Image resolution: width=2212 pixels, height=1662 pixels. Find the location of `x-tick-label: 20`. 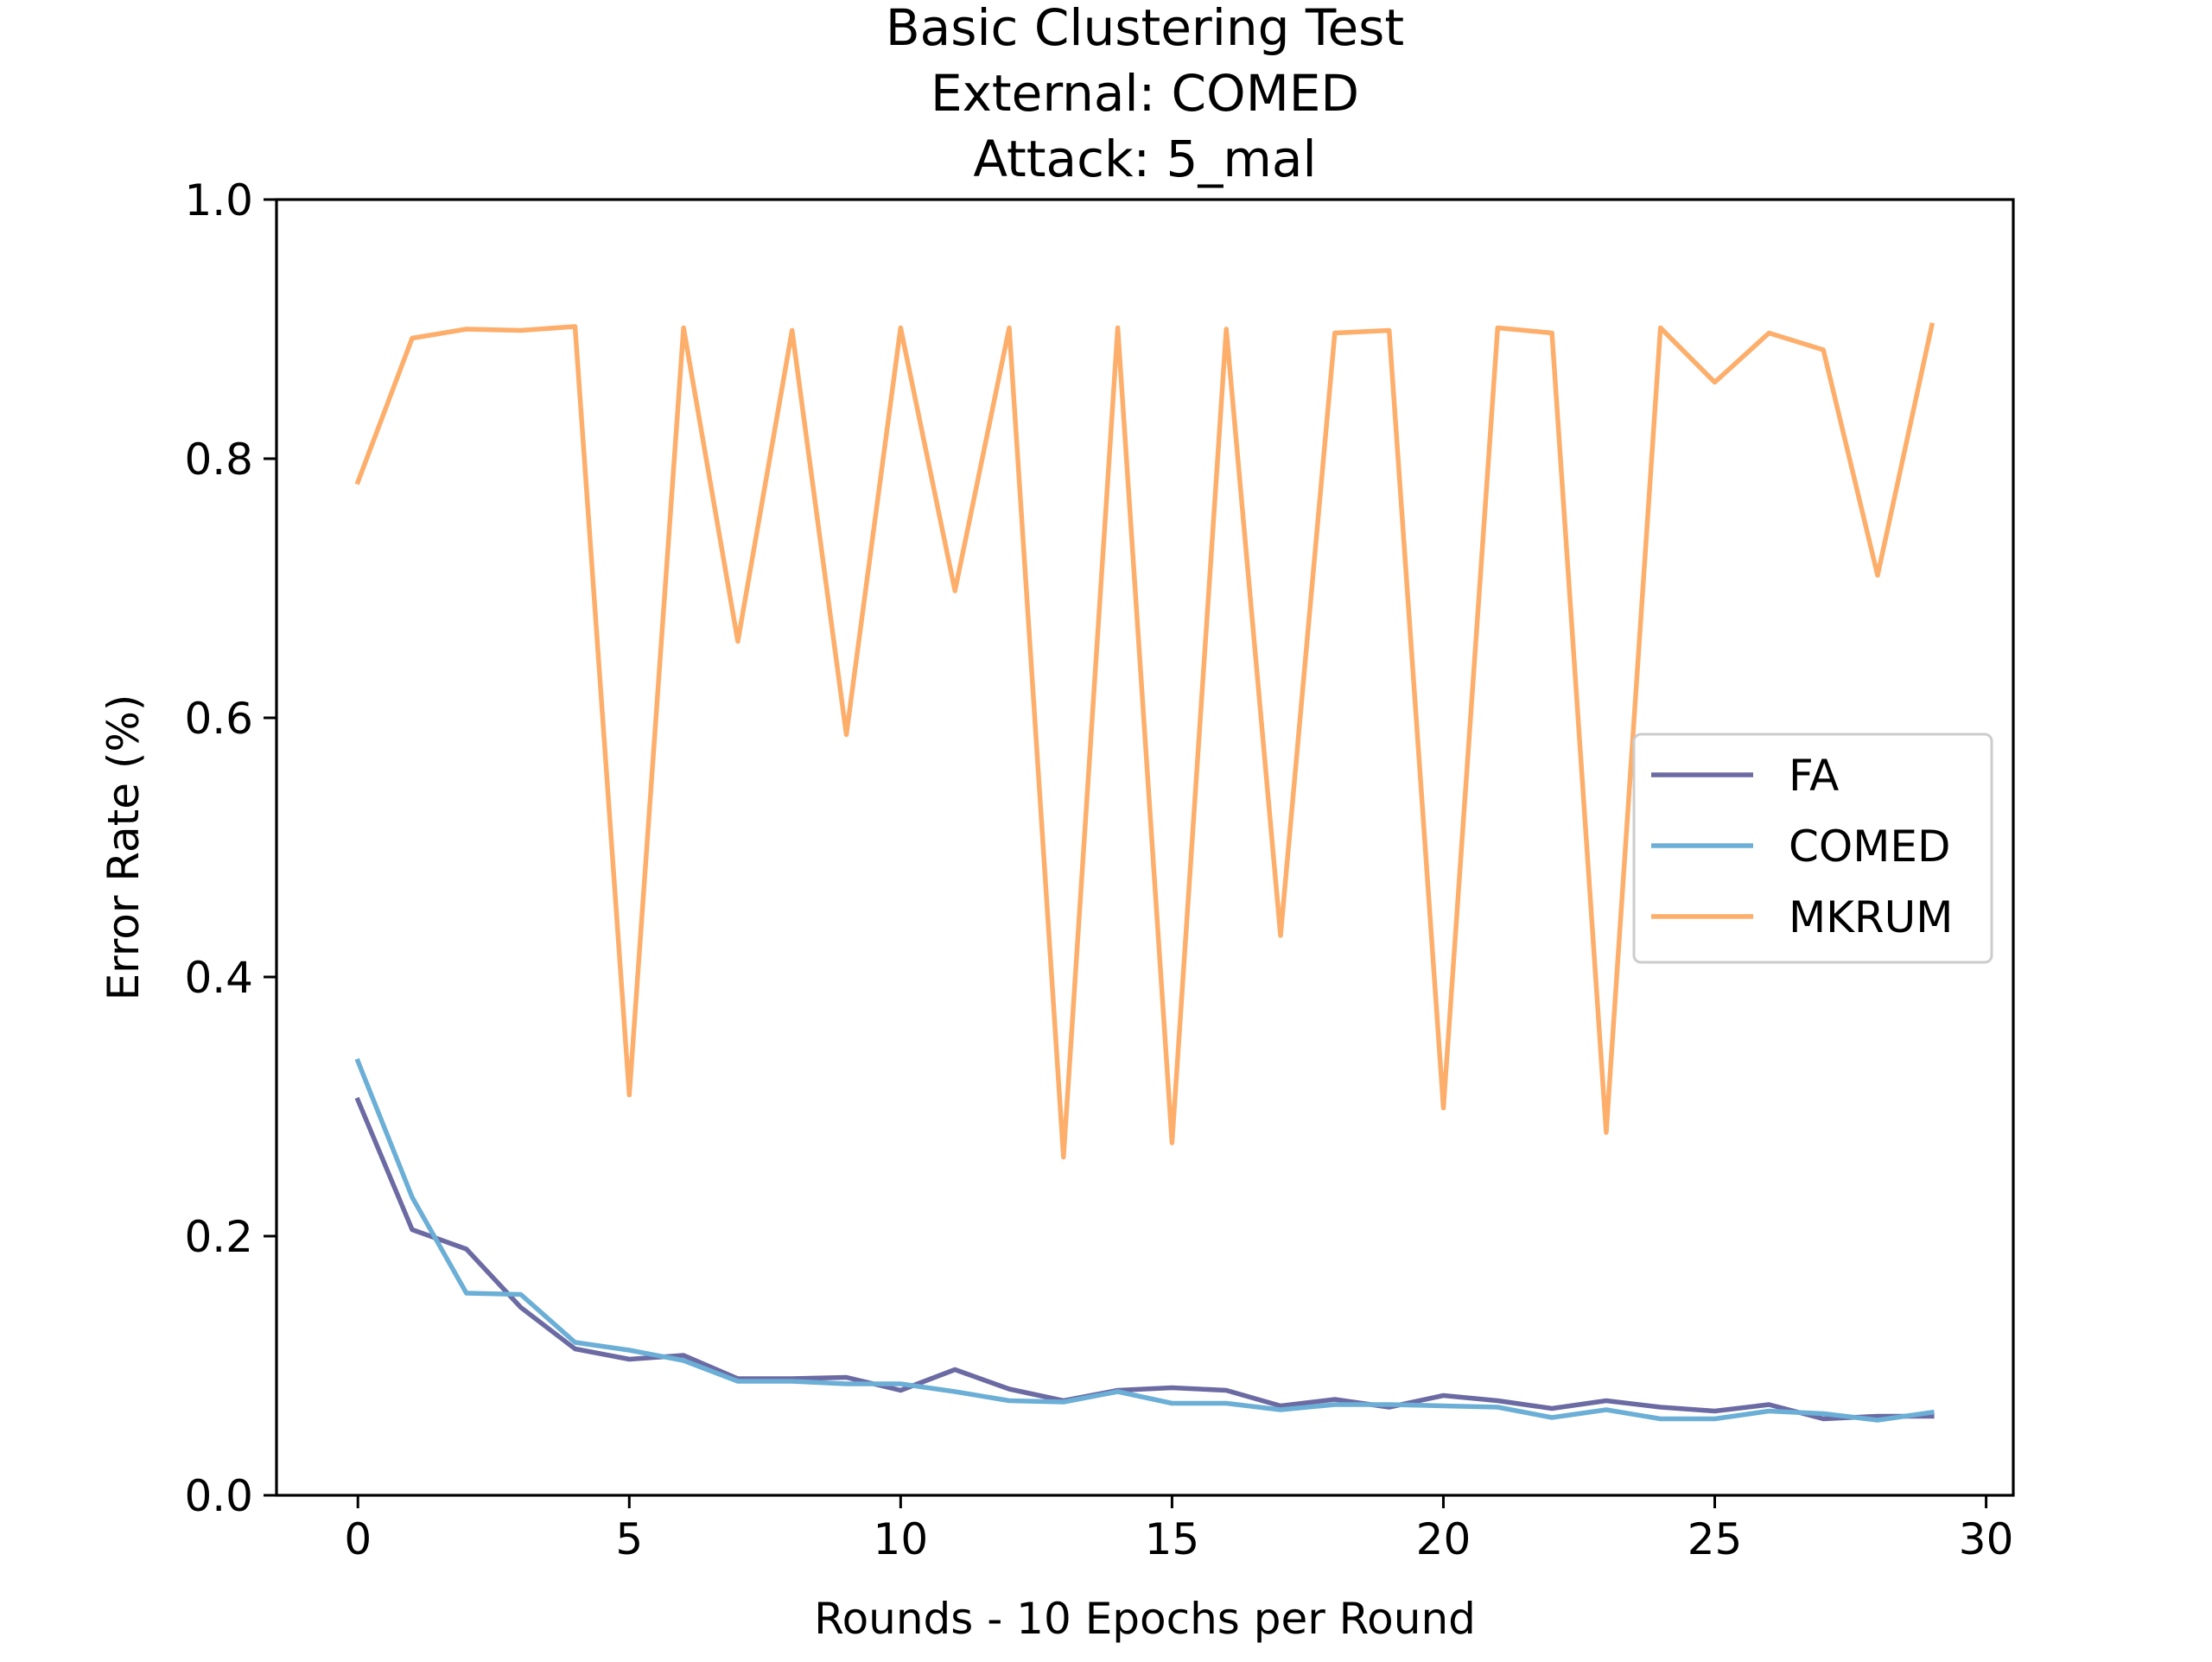

x-tick-label: 20 is located at coordinates (1443, 1539).